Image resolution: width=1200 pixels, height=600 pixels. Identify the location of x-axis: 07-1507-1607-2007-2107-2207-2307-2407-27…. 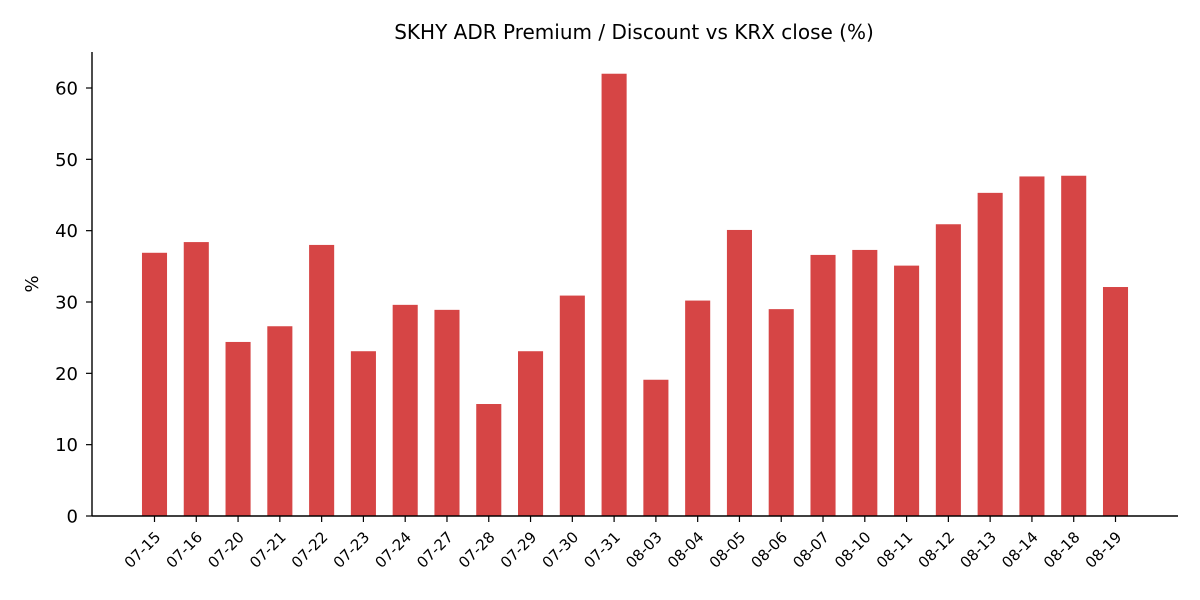
(623, 544).